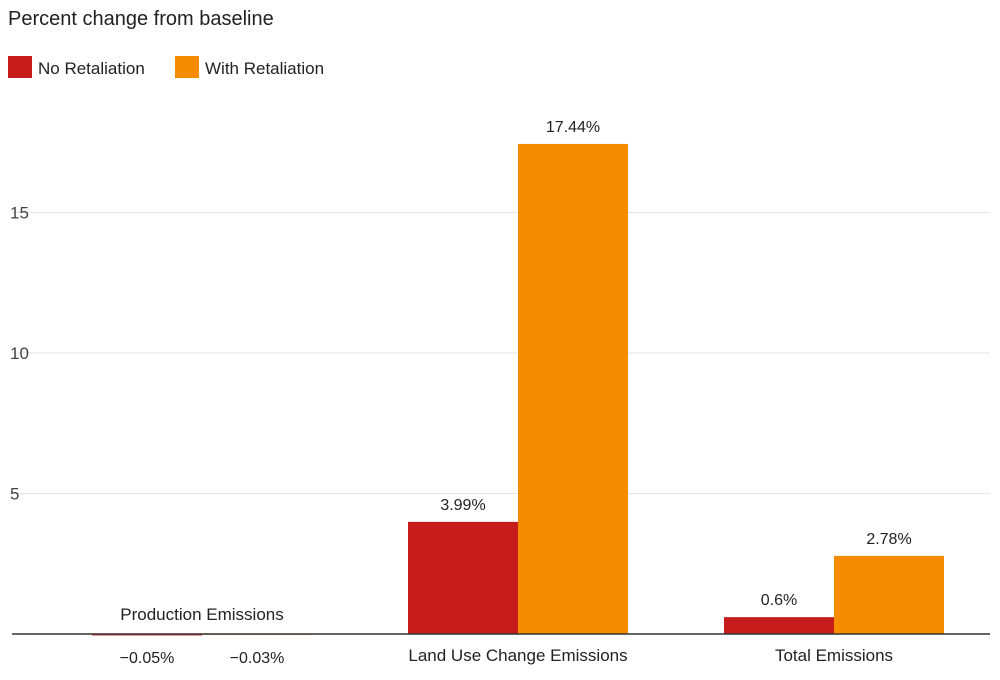  Describe the element at coordinates (779, 600) in the screenshot. I see `data-label: 0.6%` at that location.